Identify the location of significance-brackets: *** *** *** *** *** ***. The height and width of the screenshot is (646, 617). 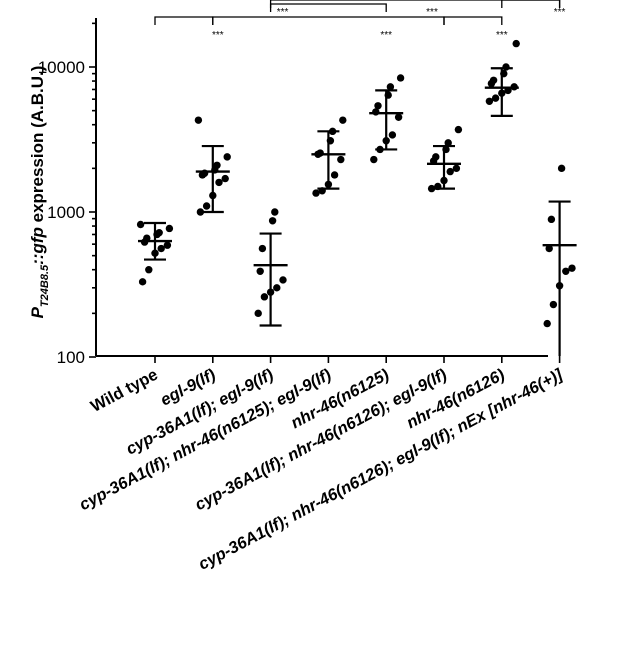
(360, 20).